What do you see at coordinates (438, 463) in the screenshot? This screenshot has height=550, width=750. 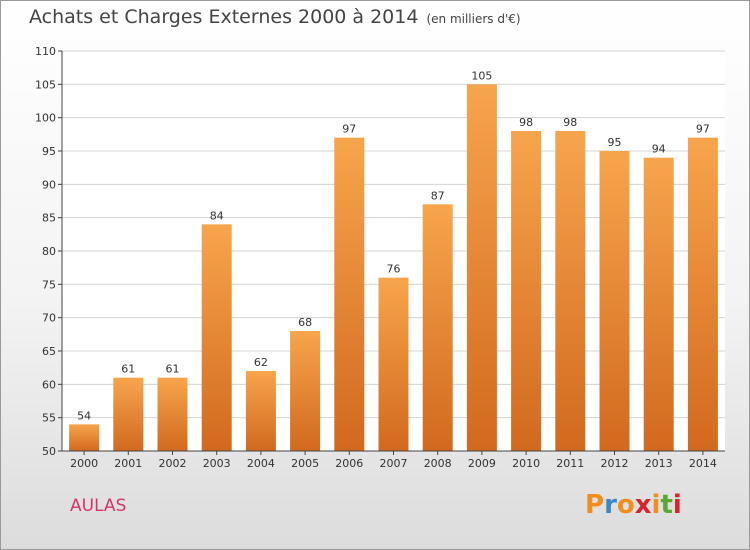 I see `x-tick-label-2008: 2008` at bounding box center [438, 463].